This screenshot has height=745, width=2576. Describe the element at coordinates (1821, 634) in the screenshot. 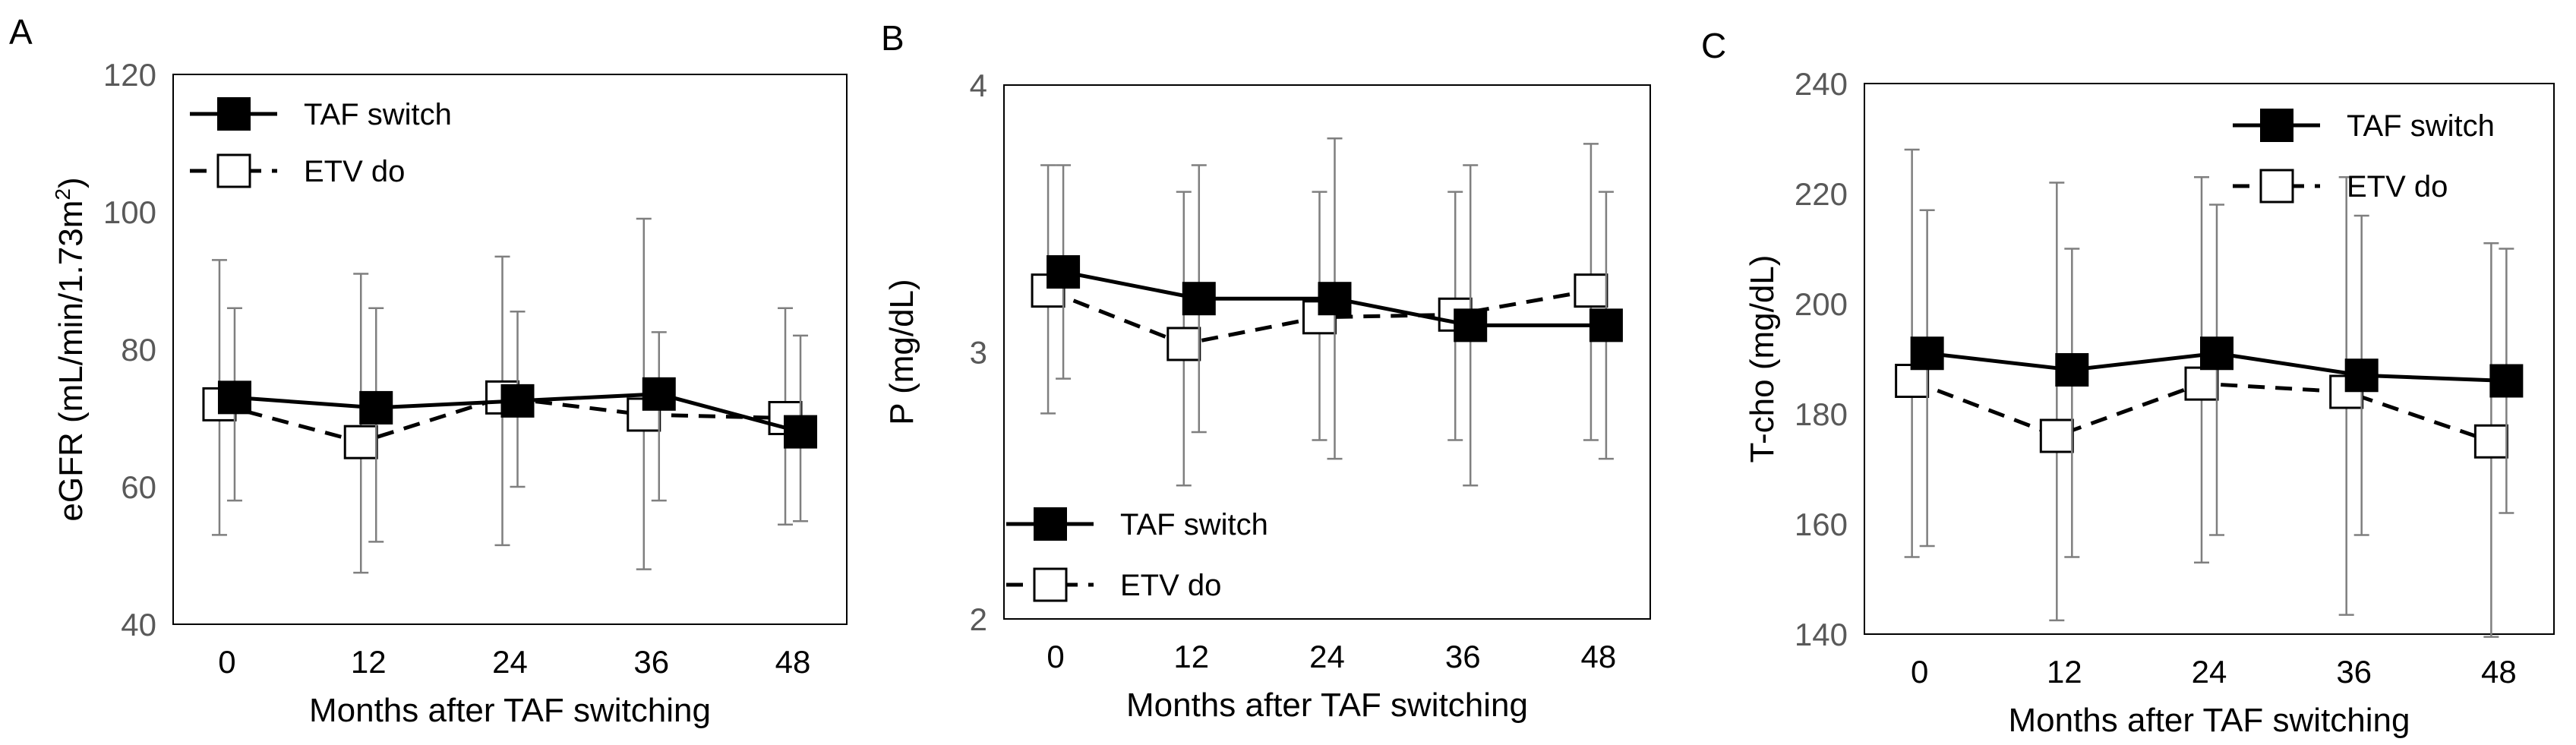

I see `y-tick-label: 140` at that location.